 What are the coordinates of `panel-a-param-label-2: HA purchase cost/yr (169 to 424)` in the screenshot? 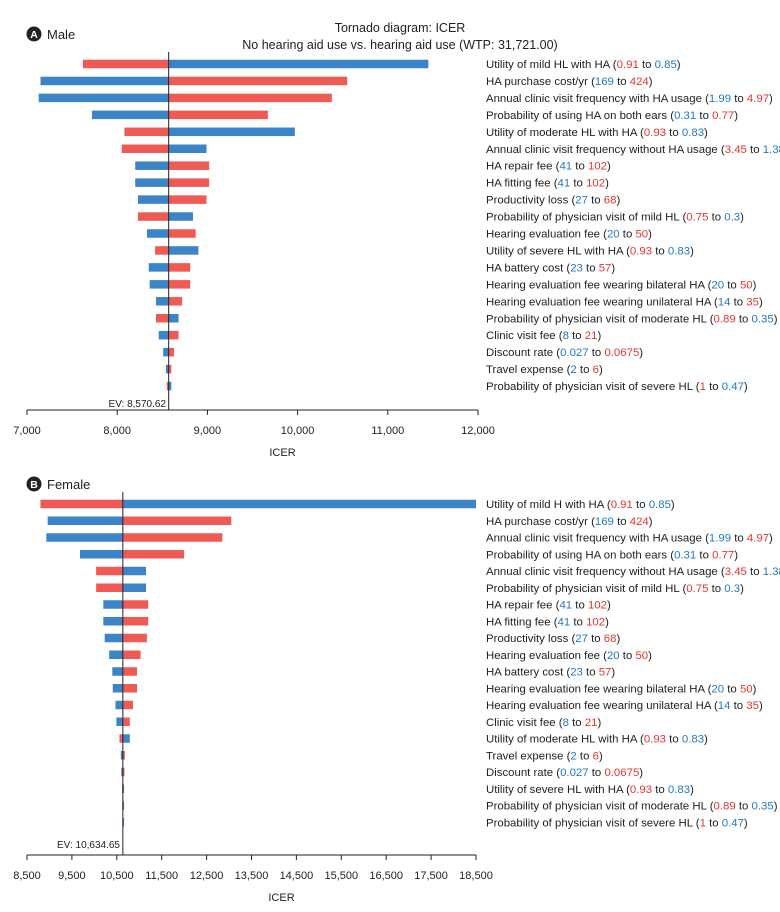 It's located at (569, 82).